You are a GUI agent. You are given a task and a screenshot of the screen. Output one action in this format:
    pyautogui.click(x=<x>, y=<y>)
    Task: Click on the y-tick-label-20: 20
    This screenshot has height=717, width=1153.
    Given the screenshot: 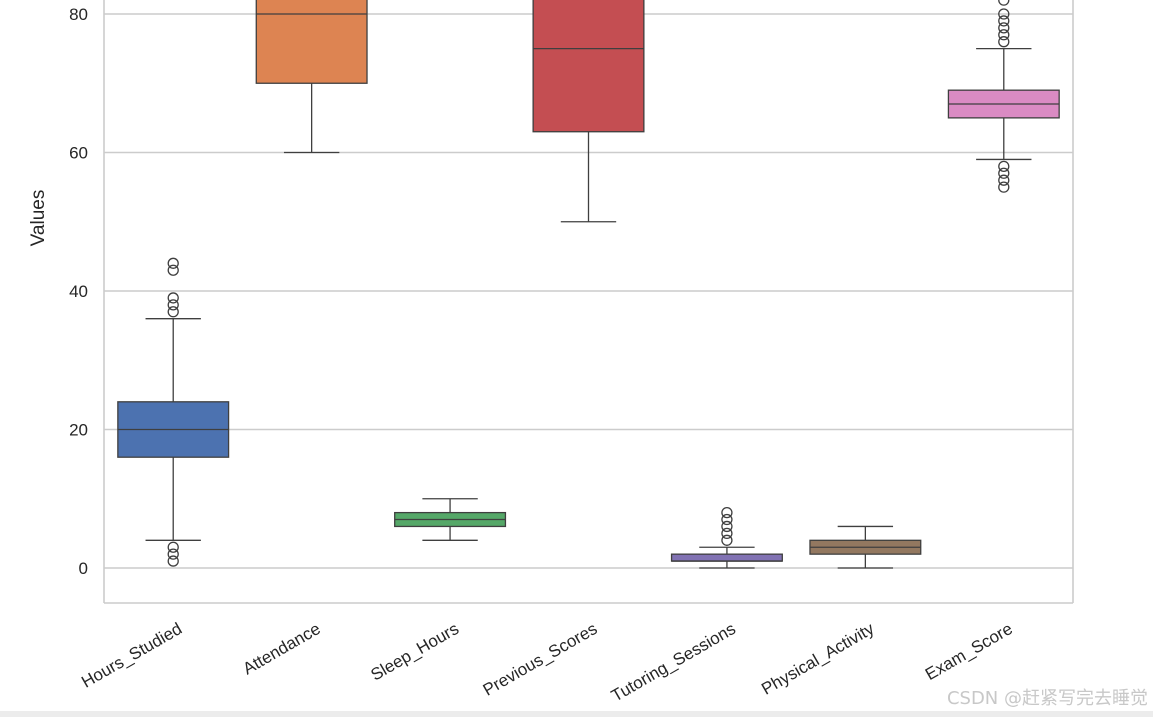 What is the action you would take?
    pyautogui.click(x=78, y=430)
    